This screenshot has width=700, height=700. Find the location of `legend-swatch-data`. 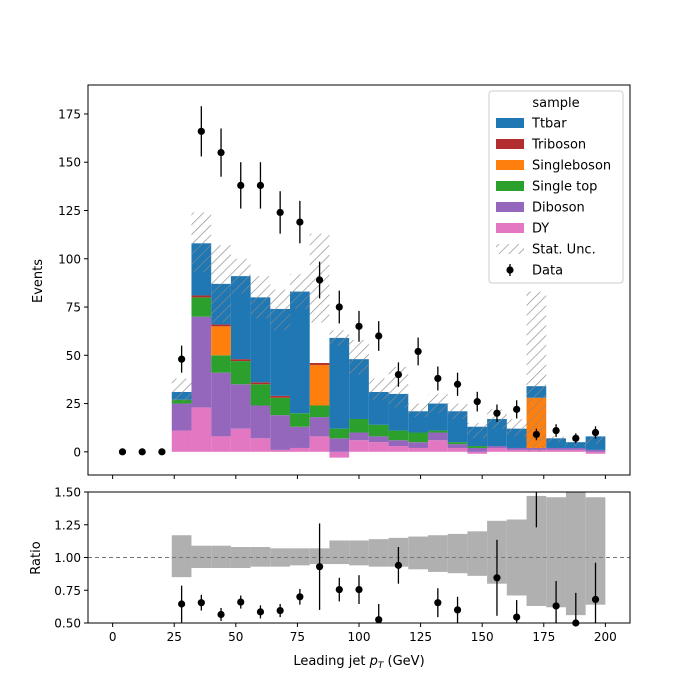

legend-swatch-data is located at coordinates (510, 270).